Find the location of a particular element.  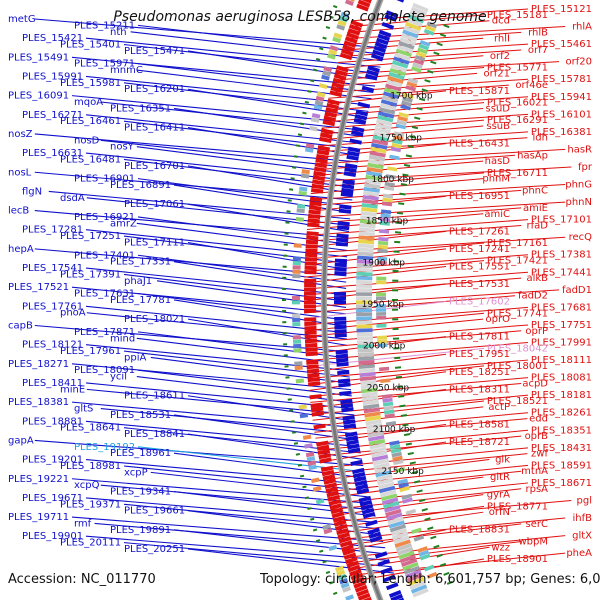

gene-label-left: PLES_16351 is located at coordinates (140, 108).